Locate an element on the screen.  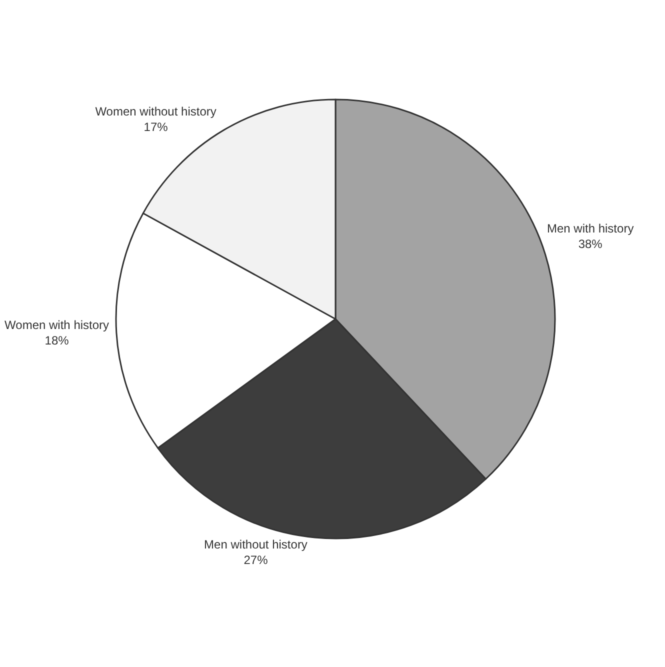
slice-label: Women without history is located at coordinates (155, 111).